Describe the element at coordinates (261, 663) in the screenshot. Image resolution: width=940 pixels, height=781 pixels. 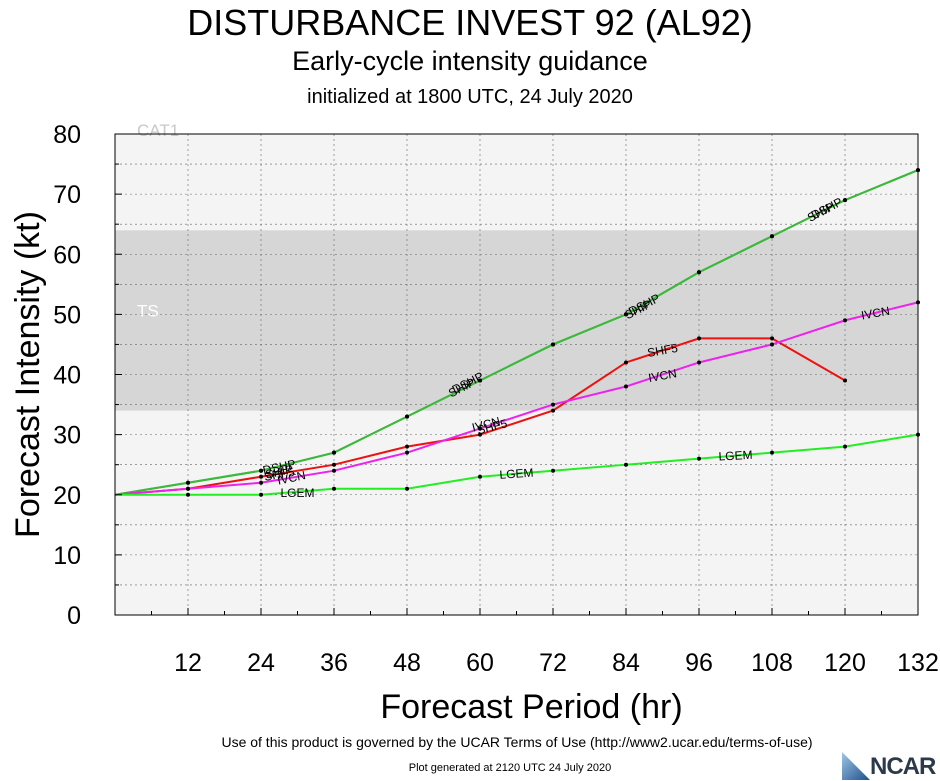
I see `x-tick-label: 24` at that location.